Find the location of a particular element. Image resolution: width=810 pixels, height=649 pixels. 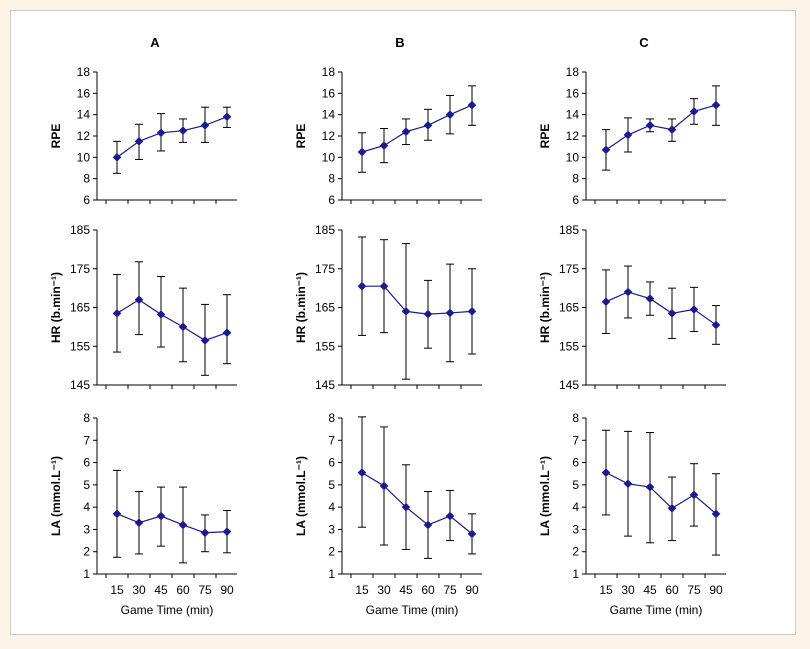

y-tick-label-c-0: 18 is located at coordinates (573, 72).